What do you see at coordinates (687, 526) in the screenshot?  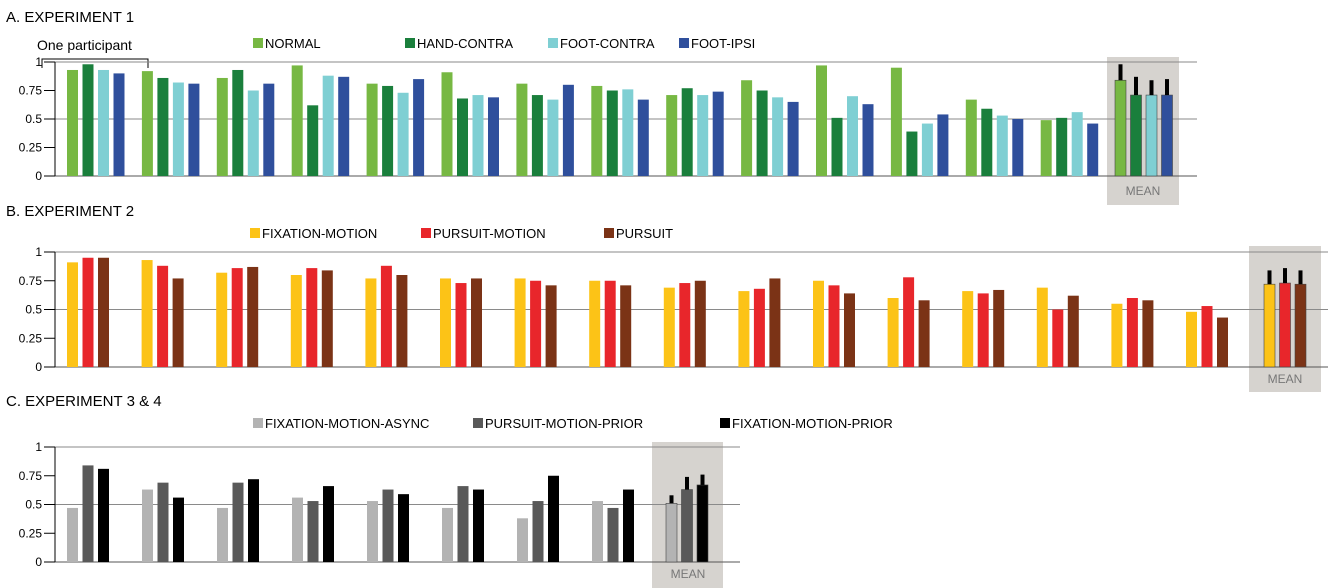 I see `mean-bar-pursuit-motion-prior` at bounding box center [687, 526].